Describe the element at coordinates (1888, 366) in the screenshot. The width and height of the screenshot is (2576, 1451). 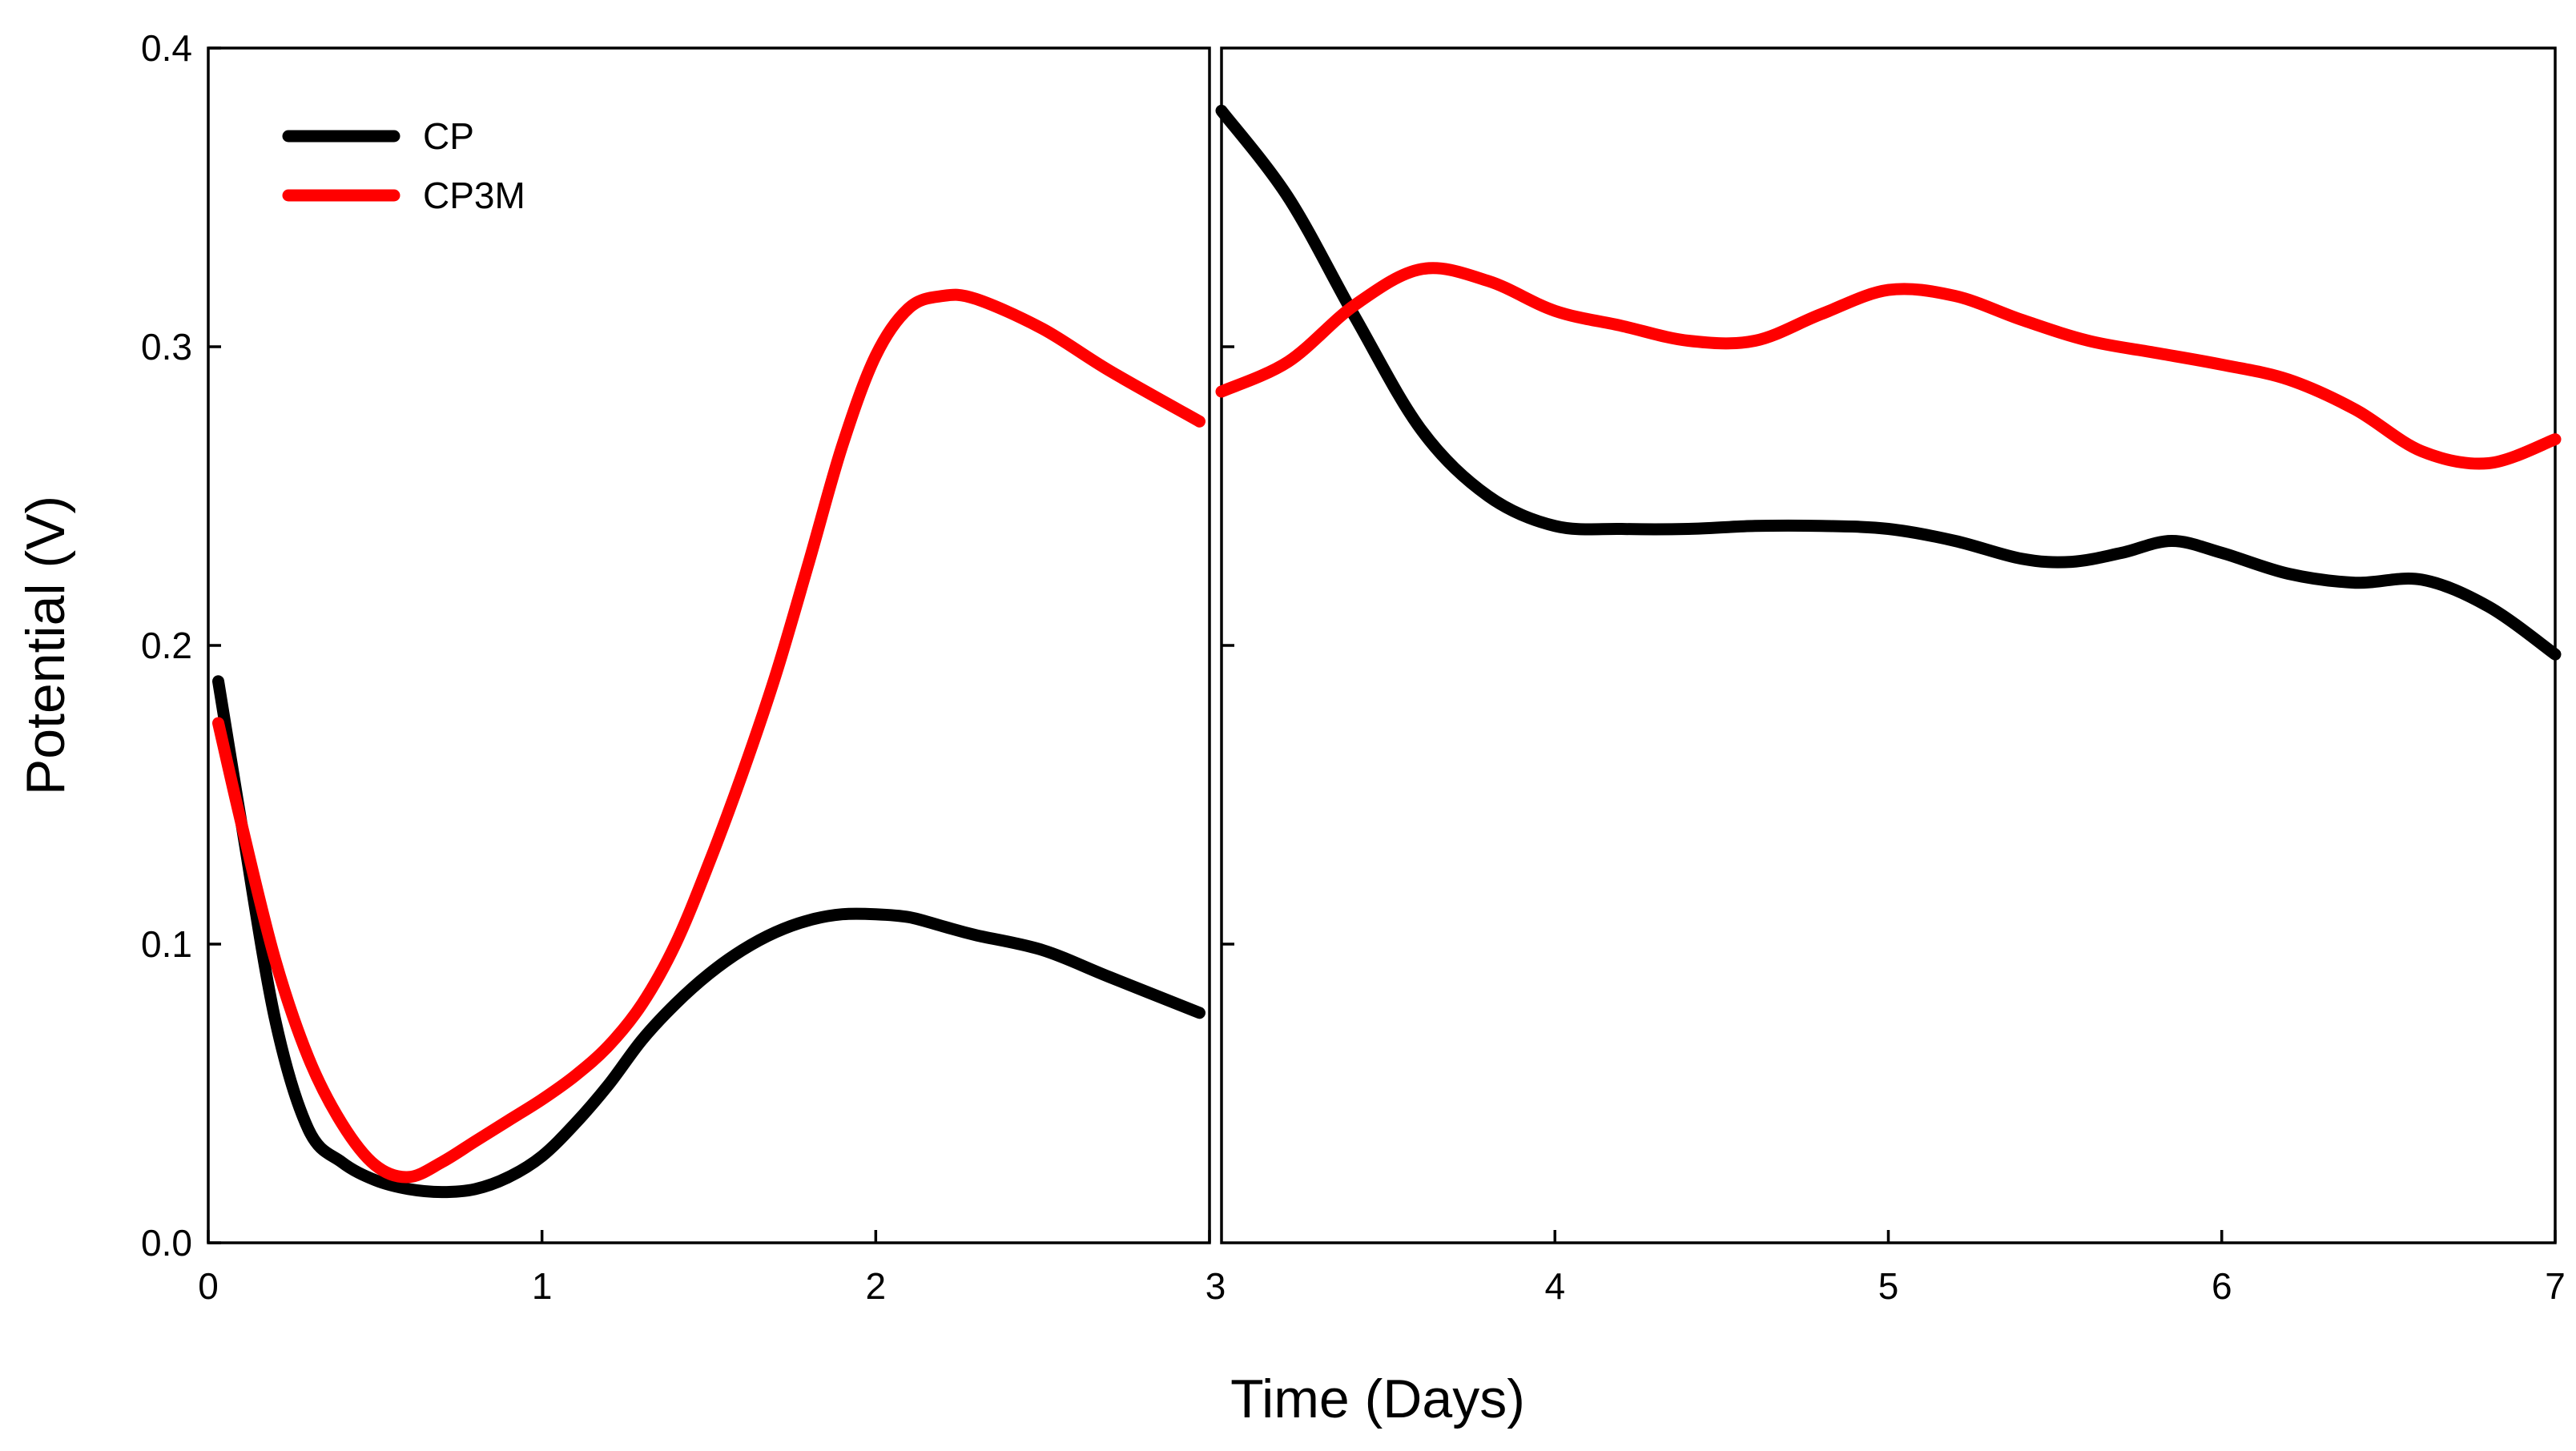
I see `series-line-cp3m-right` at that location.